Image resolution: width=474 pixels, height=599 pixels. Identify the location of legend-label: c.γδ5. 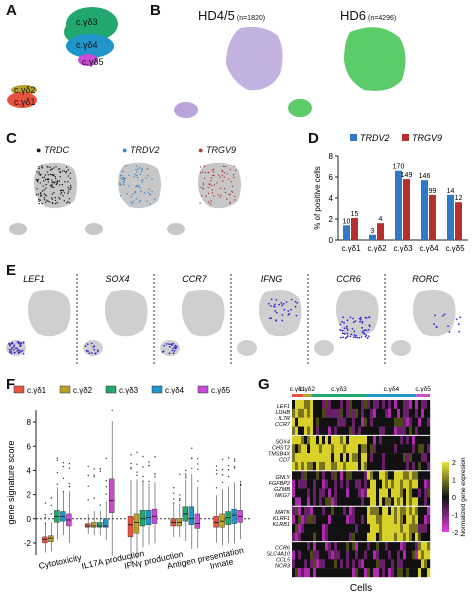
(221, 390).